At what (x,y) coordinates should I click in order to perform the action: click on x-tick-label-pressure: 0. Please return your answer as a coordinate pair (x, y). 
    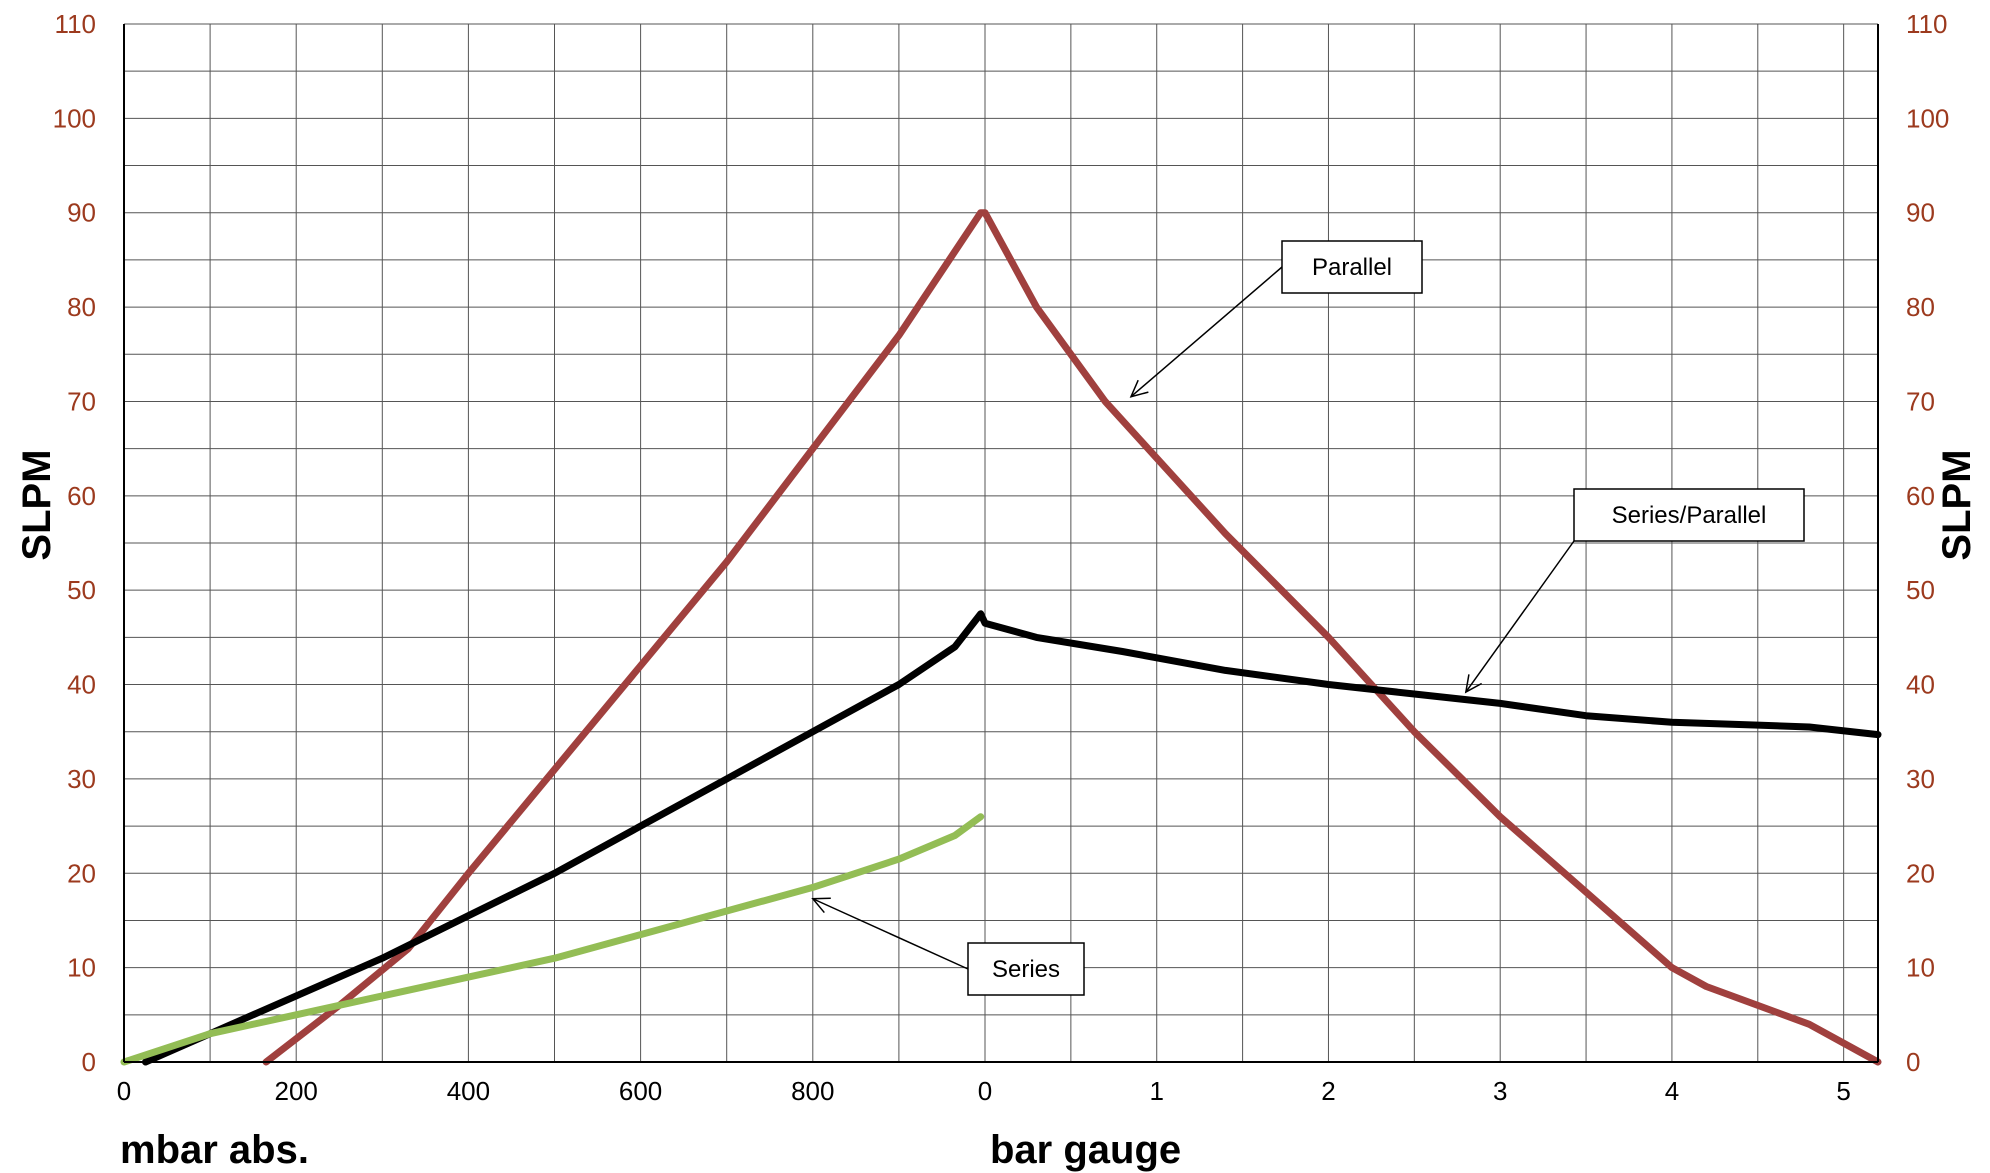
    Looking at the image, I should click on (985, 1091).